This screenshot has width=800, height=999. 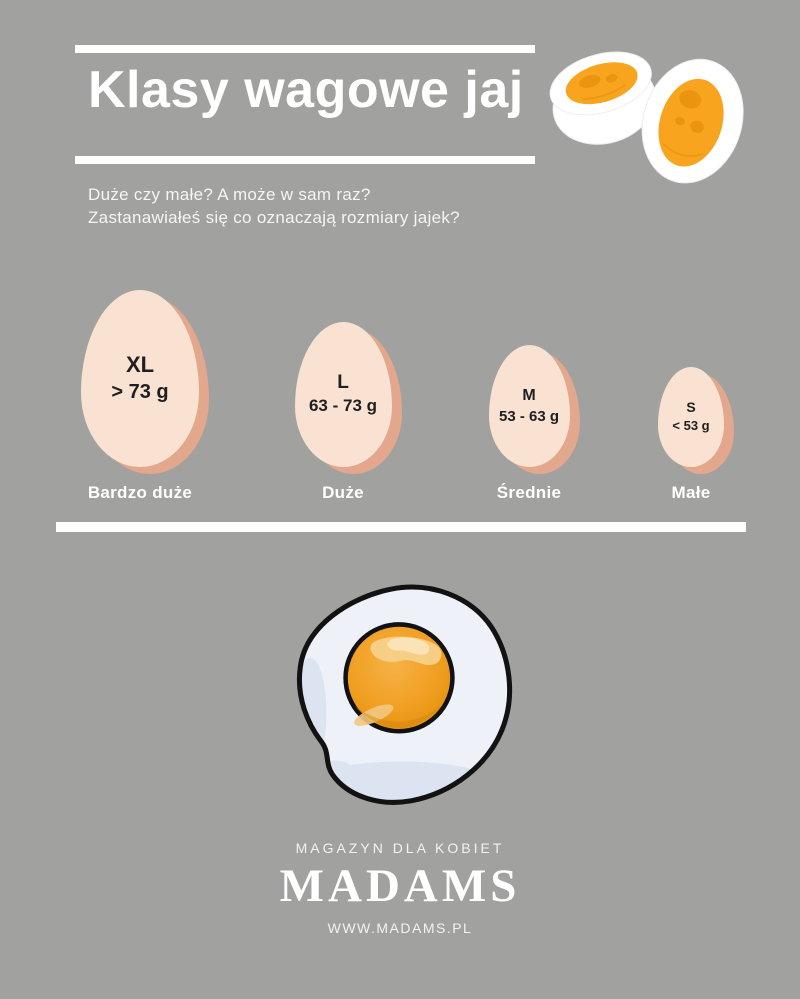 I want to click on size-label-l: Duże, so click(x=343, y=492).